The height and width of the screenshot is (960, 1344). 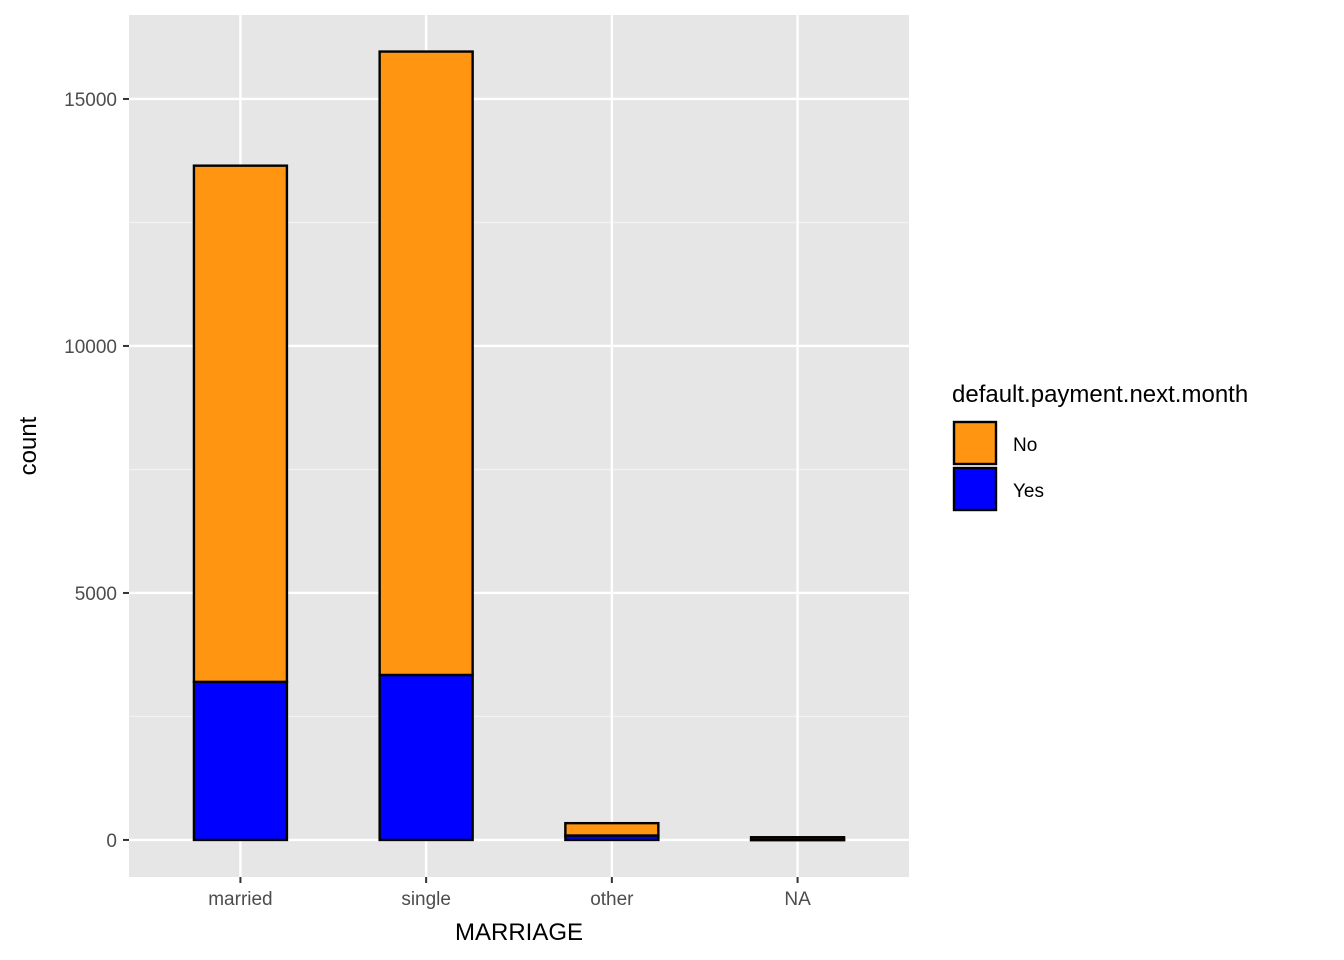 I want to click on y-tick-label: 15000, so click(x=90, y=100).